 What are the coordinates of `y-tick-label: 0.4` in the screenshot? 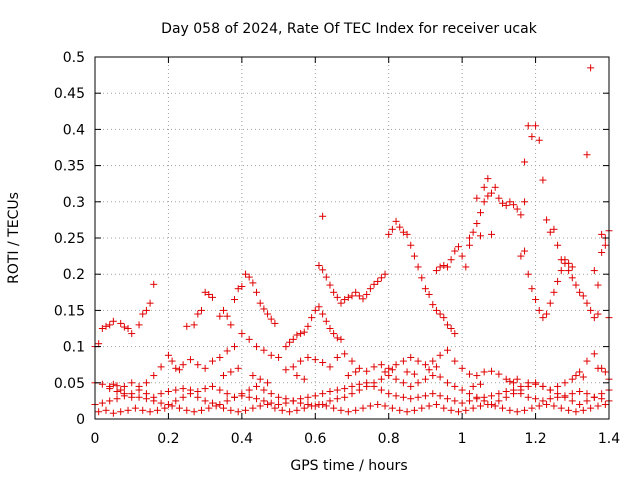 It's located at (74, 130).